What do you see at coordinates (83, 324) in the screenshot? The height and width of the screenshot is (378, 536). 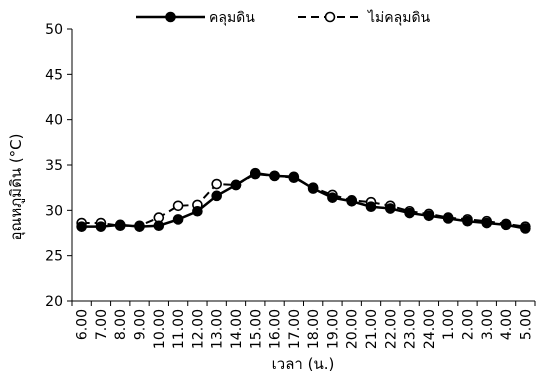 I see `x-tick-label: 6.00` at bounding box center [83, 324].